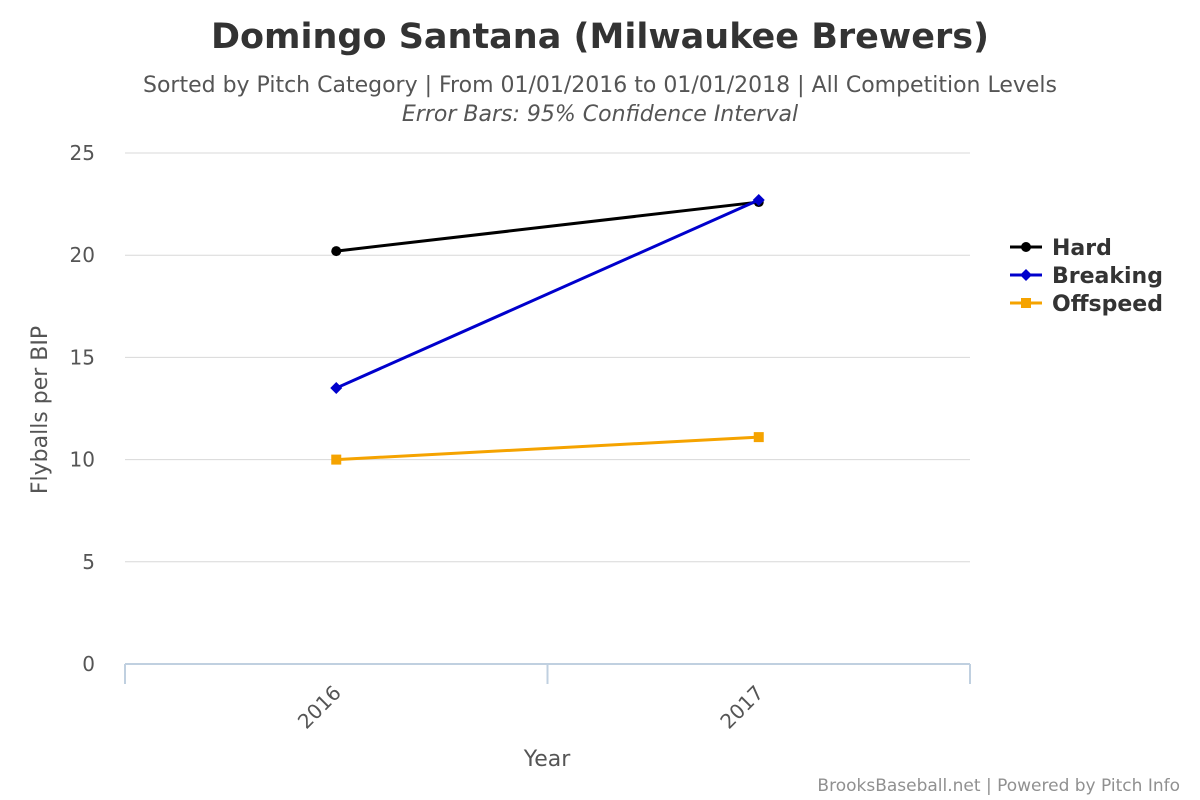 Image resolution: width=1200 pixels, height=800 pixels. What do you see at coordinates (600, 37) in the screenshot?
I see `chart-title: Domingo Santana (Milwaukee Brewers)` at bounding box center [600, 37].